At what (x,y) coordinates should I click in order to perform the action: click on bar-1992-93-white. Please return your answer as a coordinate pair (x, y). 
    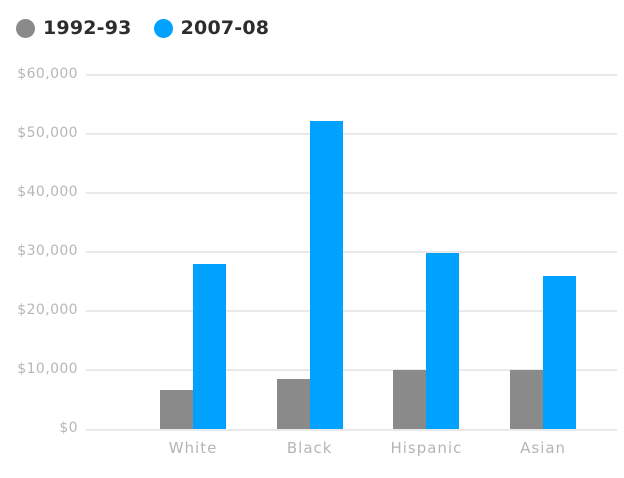
    Looking at the image, I should click on (176, 409).